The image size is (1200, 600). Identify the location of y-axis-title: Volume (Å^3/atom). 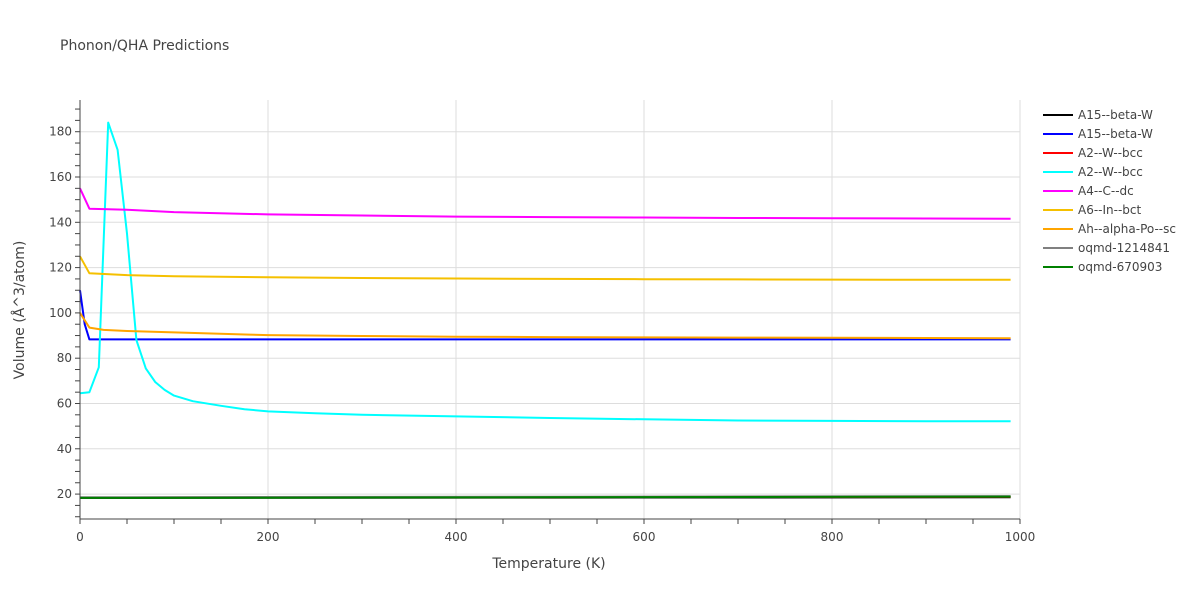
(19, 310).